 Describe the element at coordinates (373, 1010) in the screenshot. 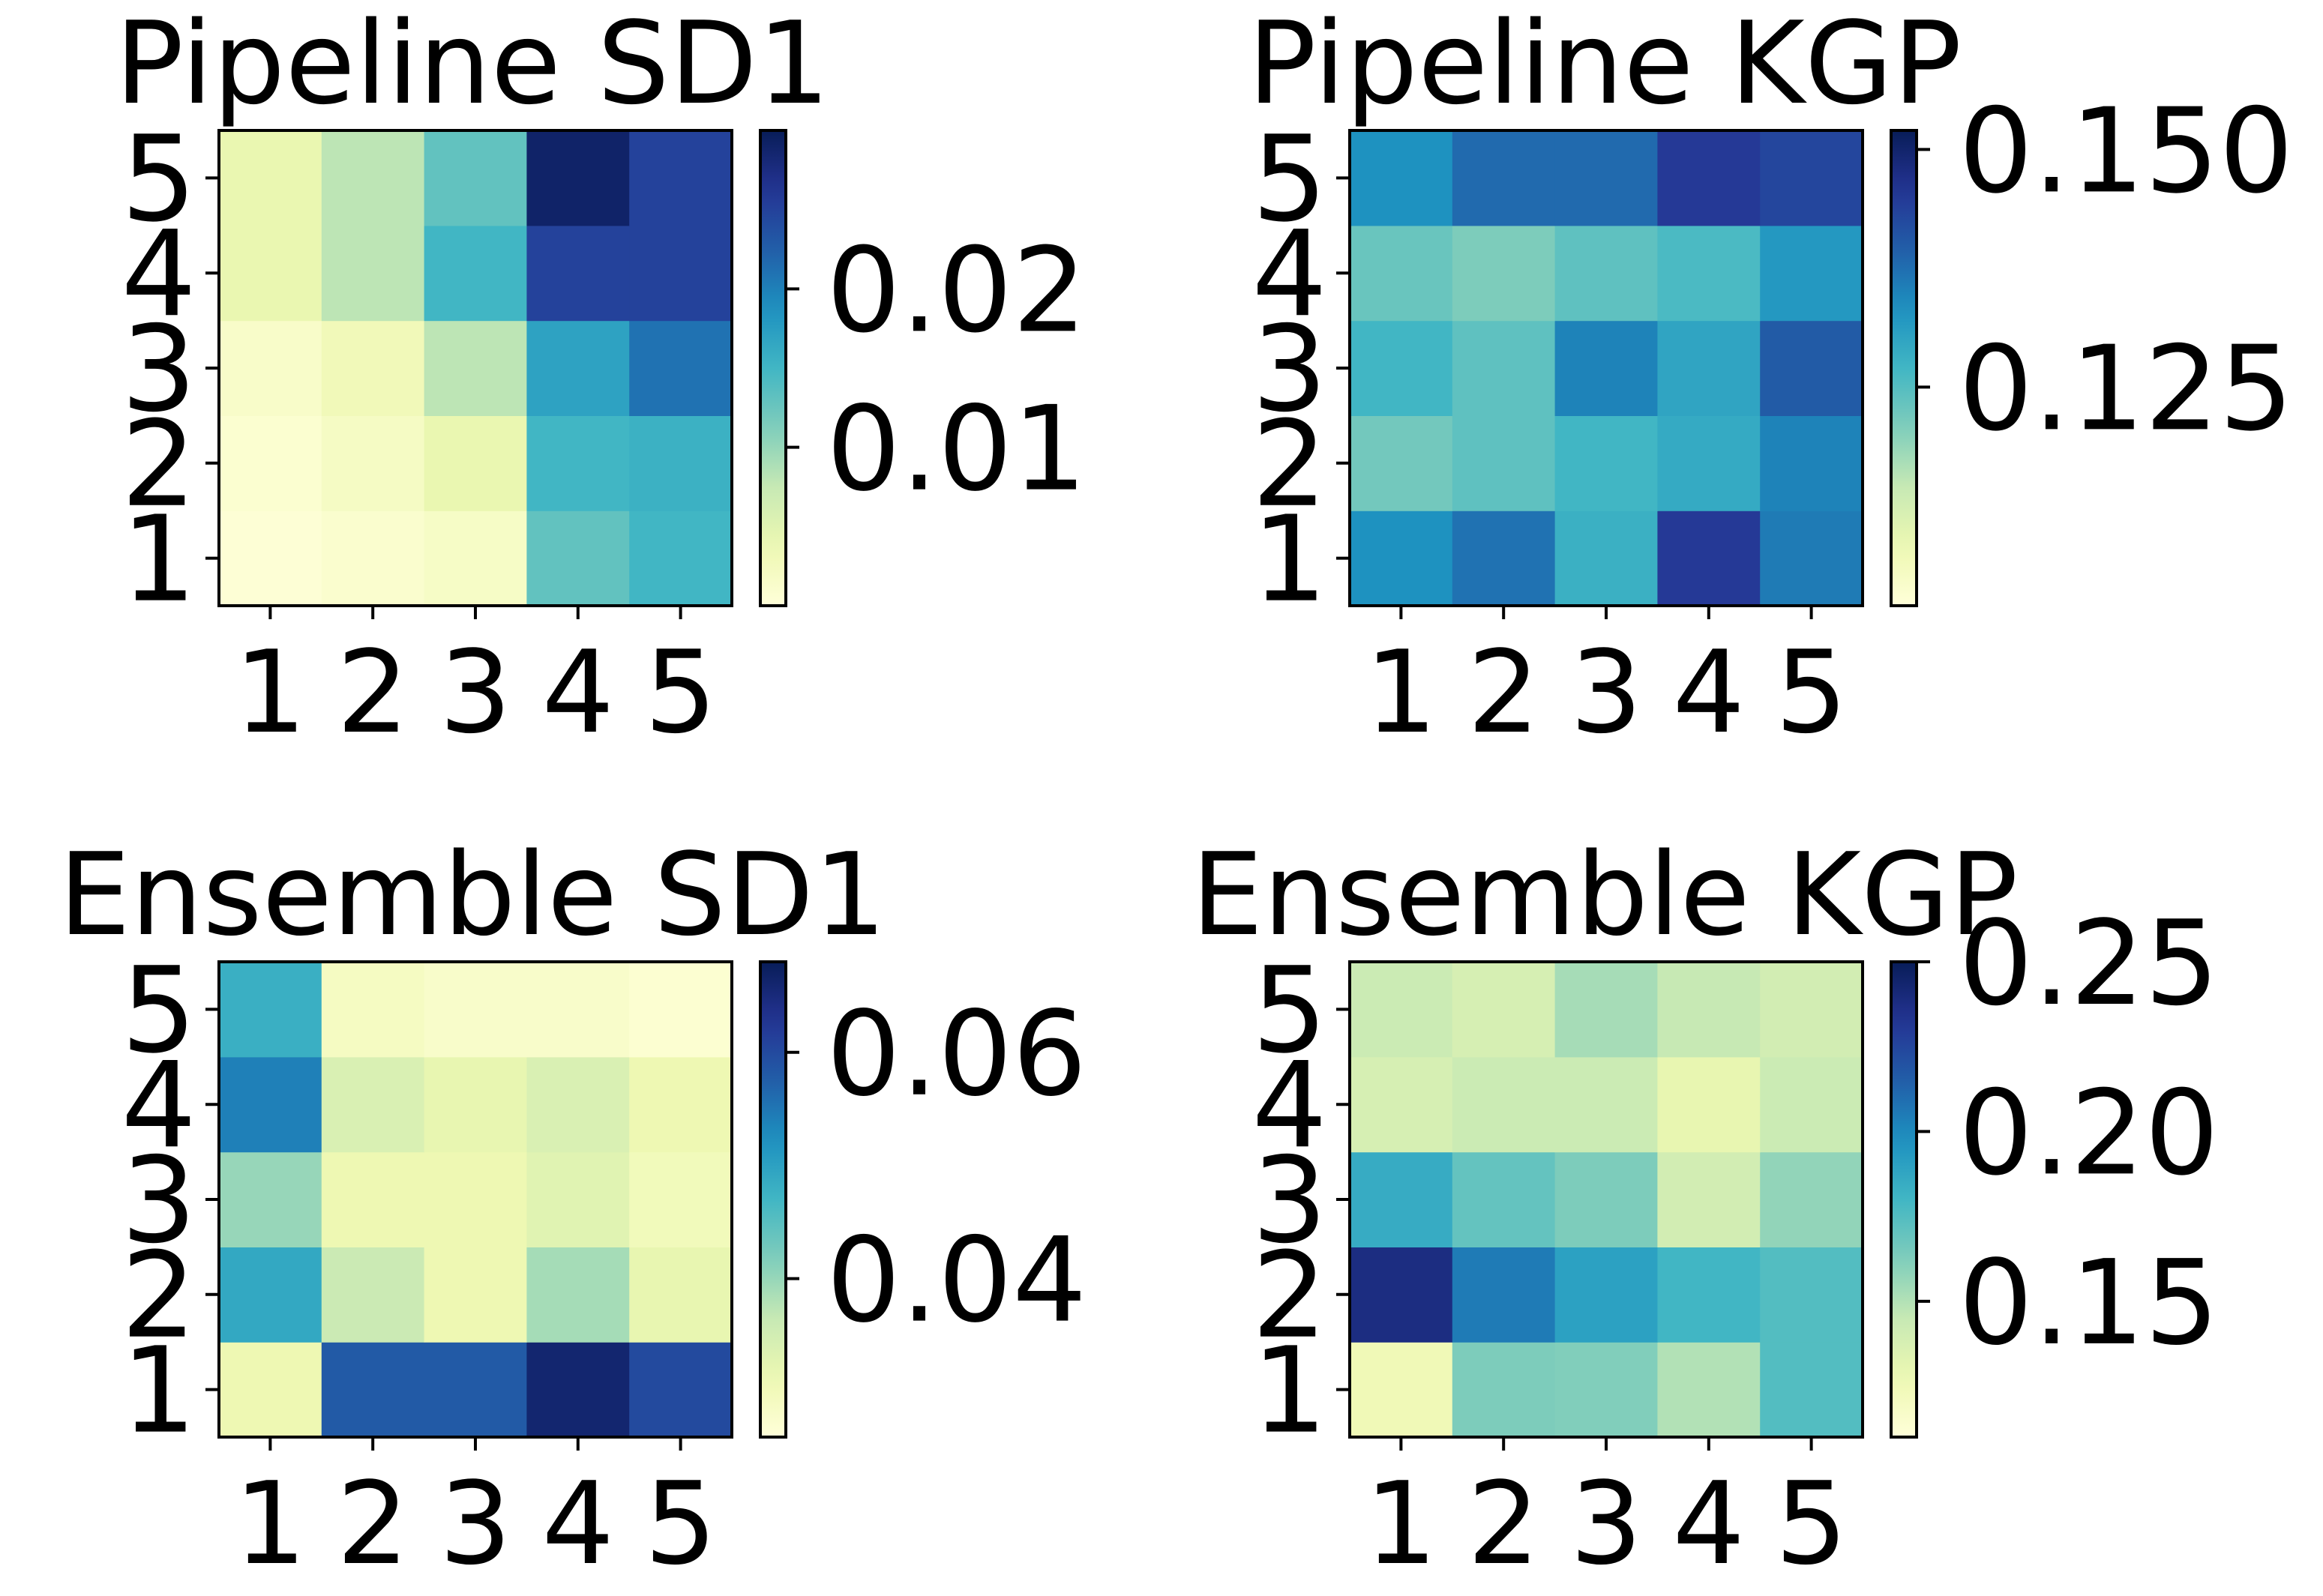

I see `ensemble-sd1-cell-r5-c2` at that location.